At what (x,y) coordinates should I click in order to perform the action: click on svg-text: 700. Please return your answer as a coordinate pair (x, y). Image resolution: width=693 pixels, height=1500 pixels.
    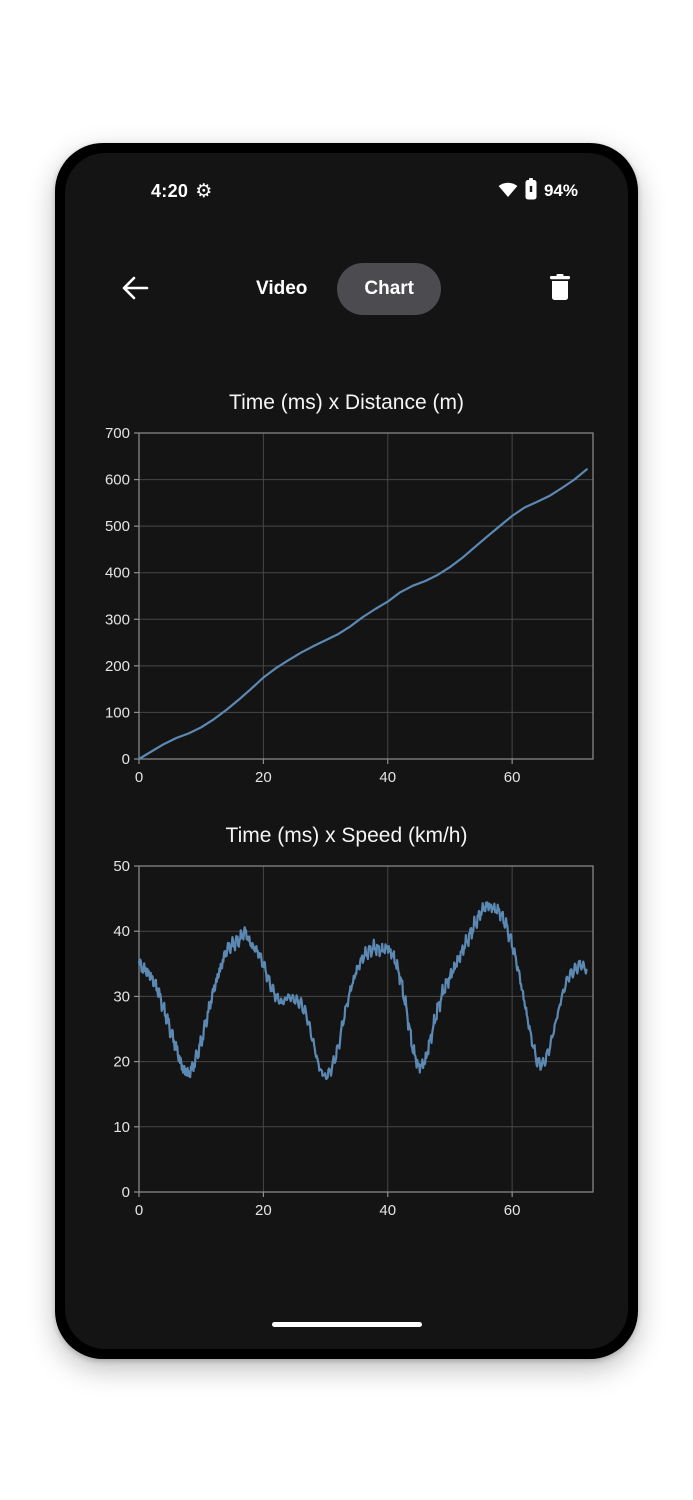
    Looking at the image, I should click on (116, 433).